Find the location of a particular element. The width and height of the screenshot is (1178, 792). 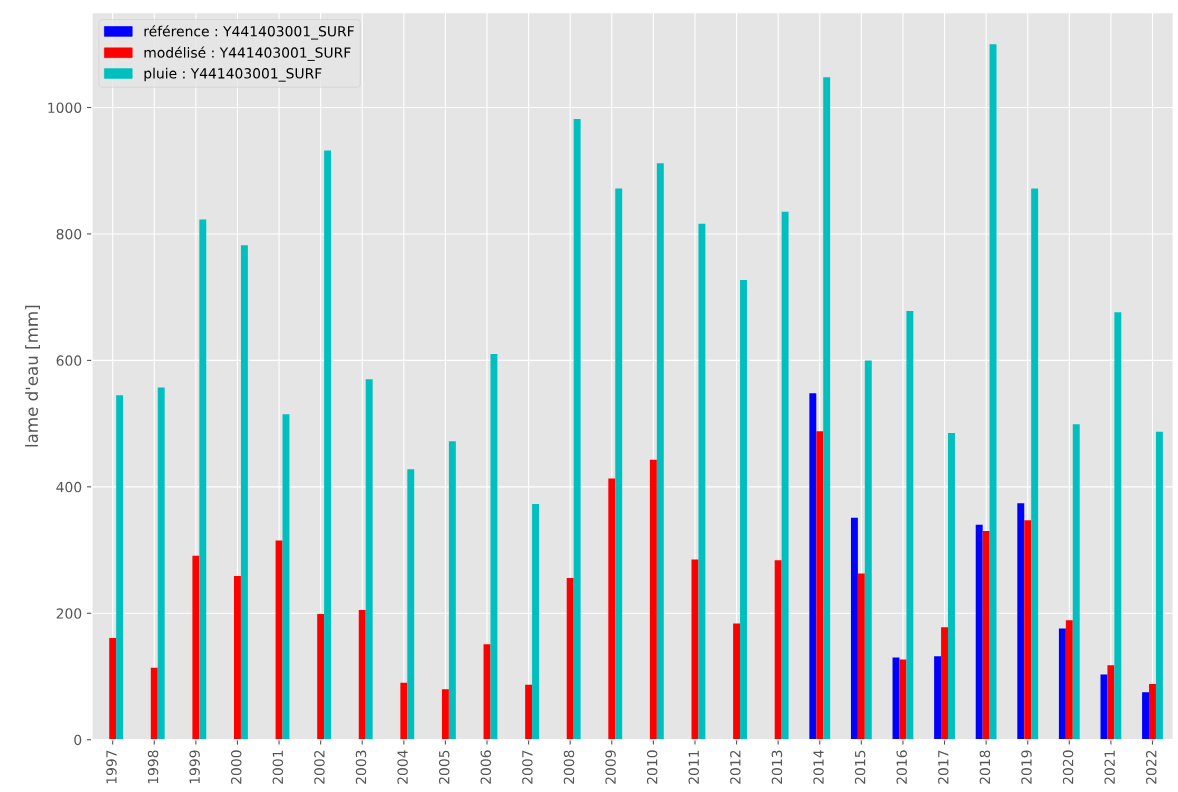

x-tick-label: 2020 is located at coordinates (1068, 767).